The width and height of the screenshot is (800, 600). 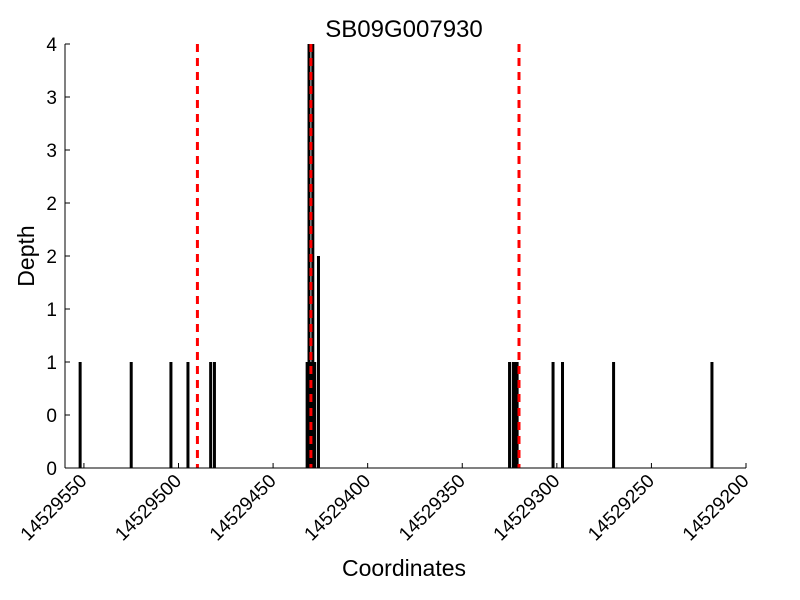 I want to click on x-tick-label: 14529200, so click(x=716, y=508).